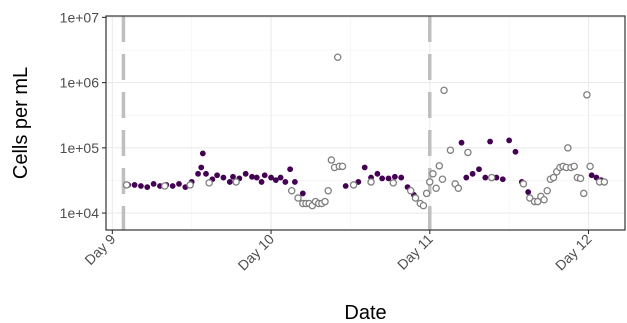  Describe the element at coordinates (80, 148) in the screenshot. I see `y-tick-label: 1e+05` at that location.